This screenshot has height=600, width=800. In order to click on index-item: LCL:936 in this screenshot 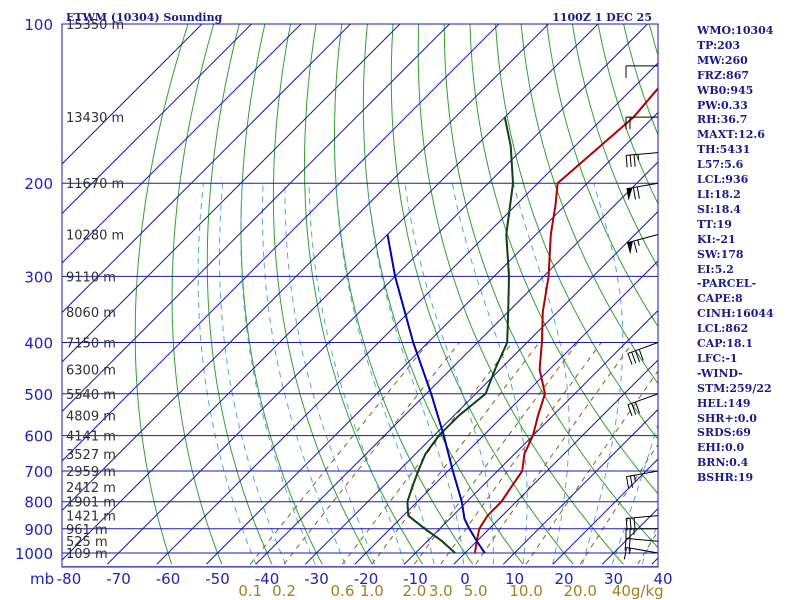, I will do `click(723, 180)`.